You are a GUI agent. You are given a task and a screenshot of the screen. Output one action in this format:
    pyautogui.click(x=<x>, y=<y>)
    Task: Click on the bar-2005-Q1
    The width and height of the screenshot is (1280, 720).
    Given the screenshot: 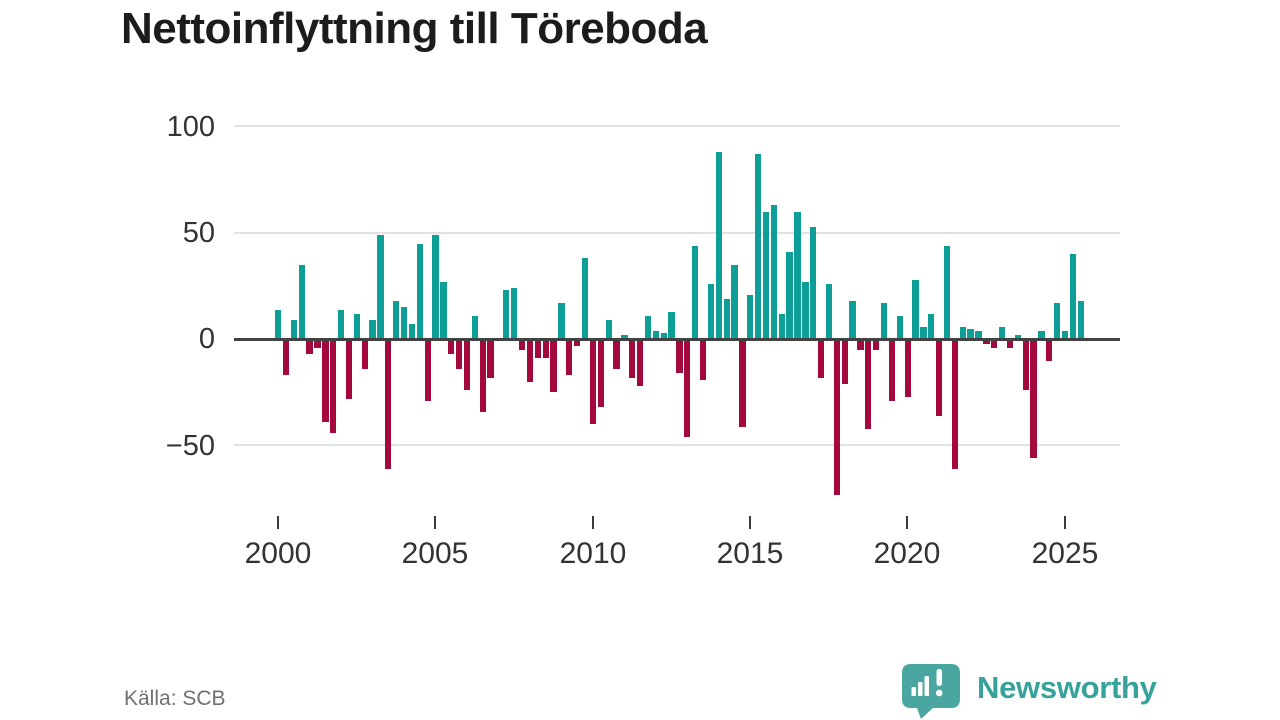 What is the action you would take?
    pyautogui.click(x=435, y=287)
    